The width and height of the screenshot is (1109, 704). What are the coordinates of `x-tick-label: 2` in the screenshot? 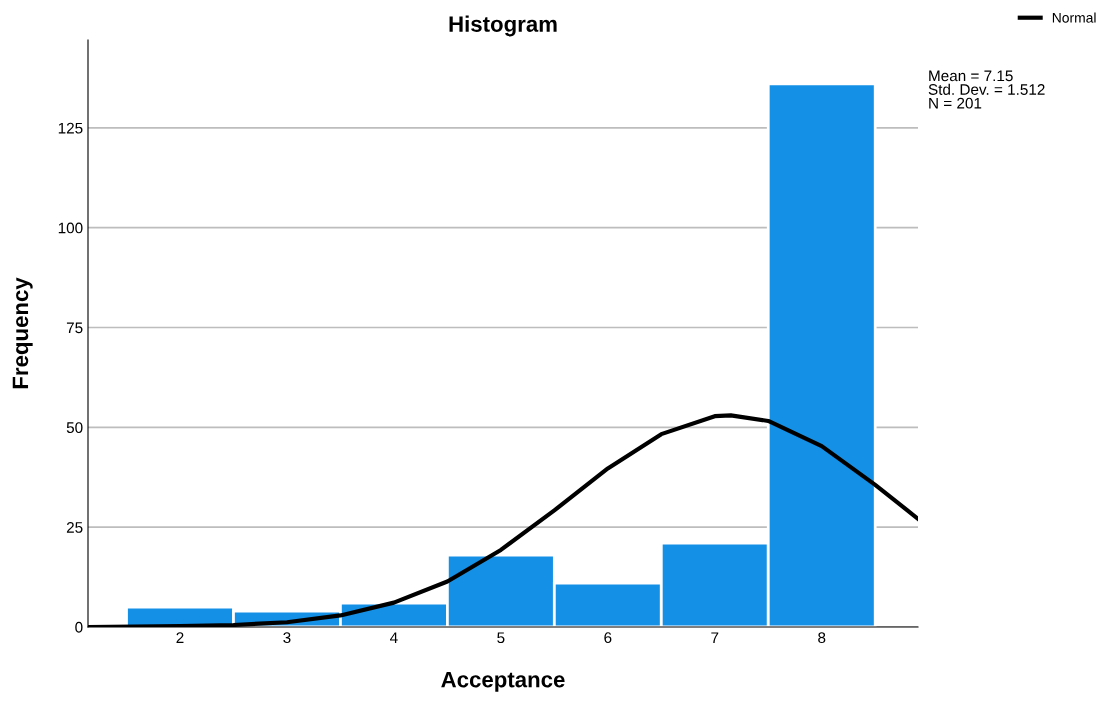 It's located at (180, 637).